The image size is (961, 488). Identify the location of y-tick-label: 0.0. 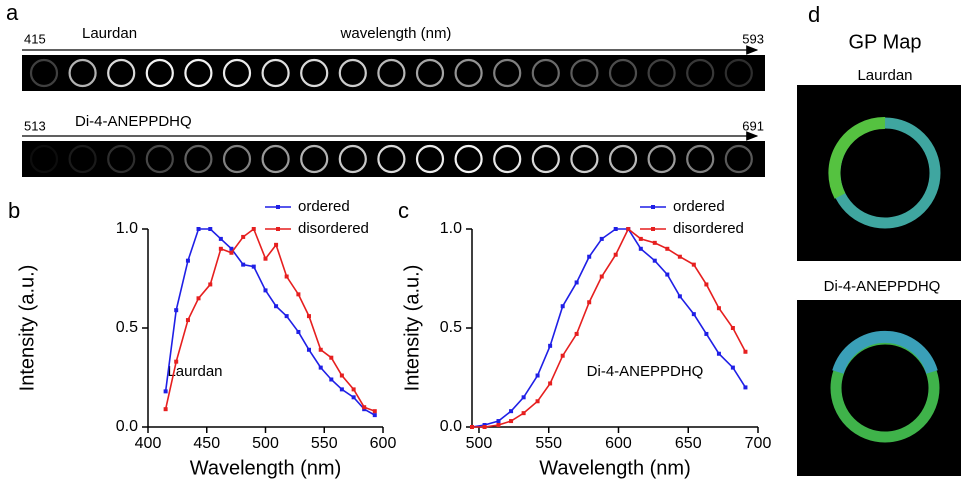
(451, 426).